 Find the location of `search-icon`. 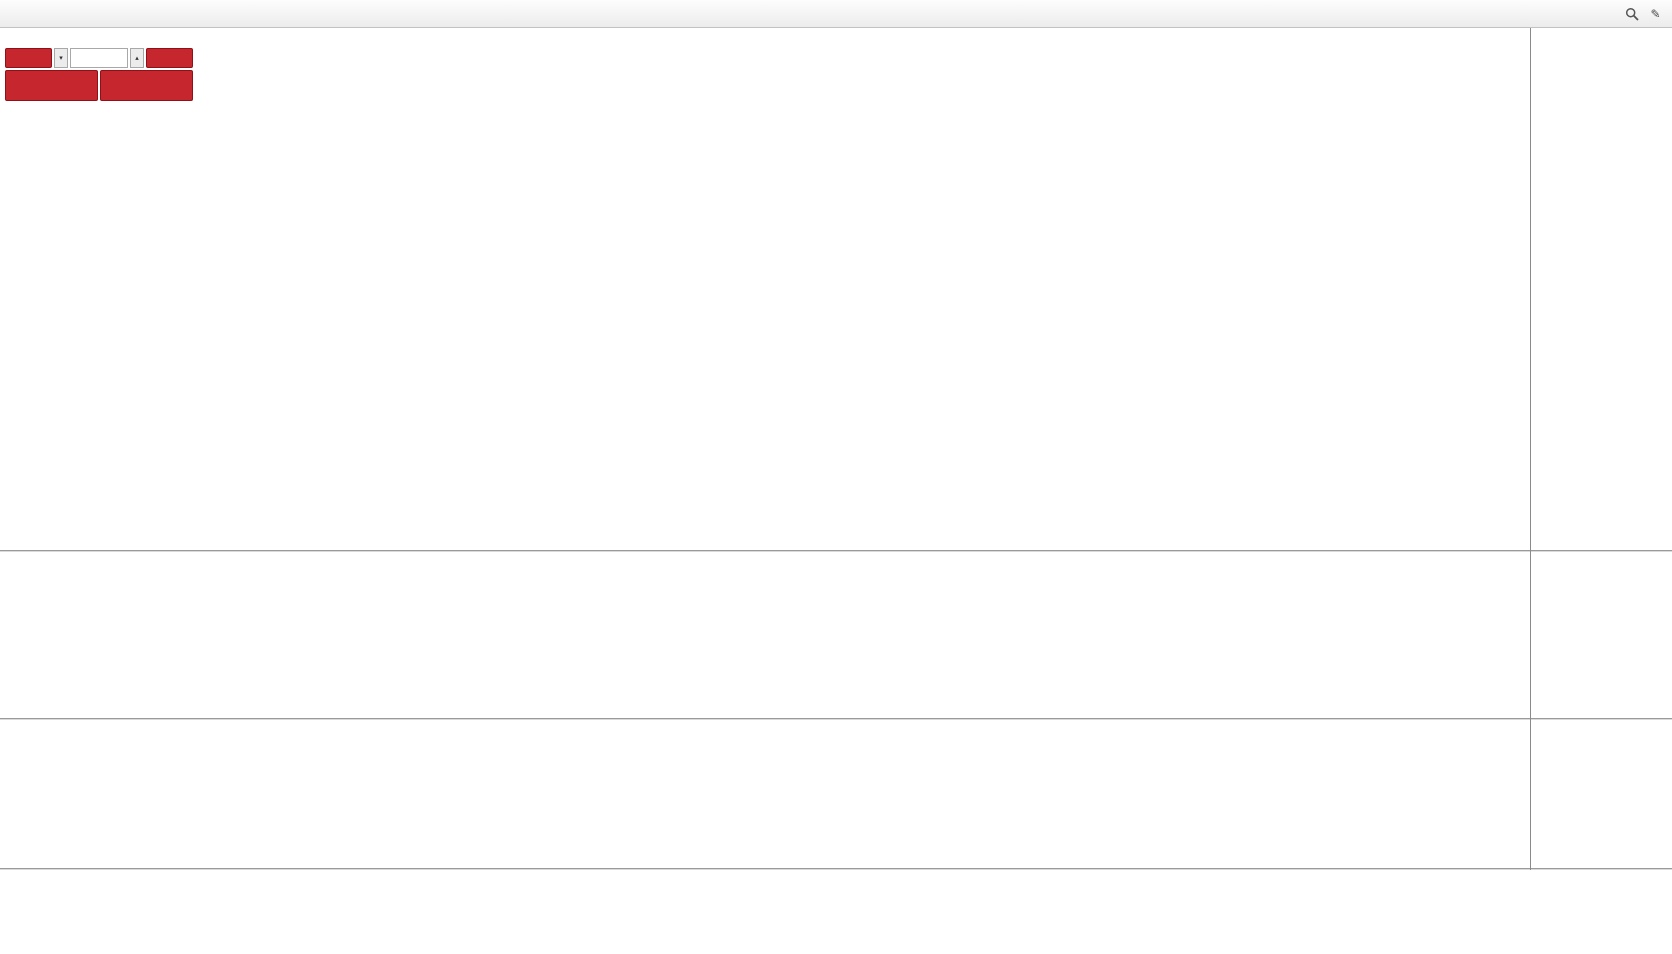

search-icon is located at coordinates (1632, 14).